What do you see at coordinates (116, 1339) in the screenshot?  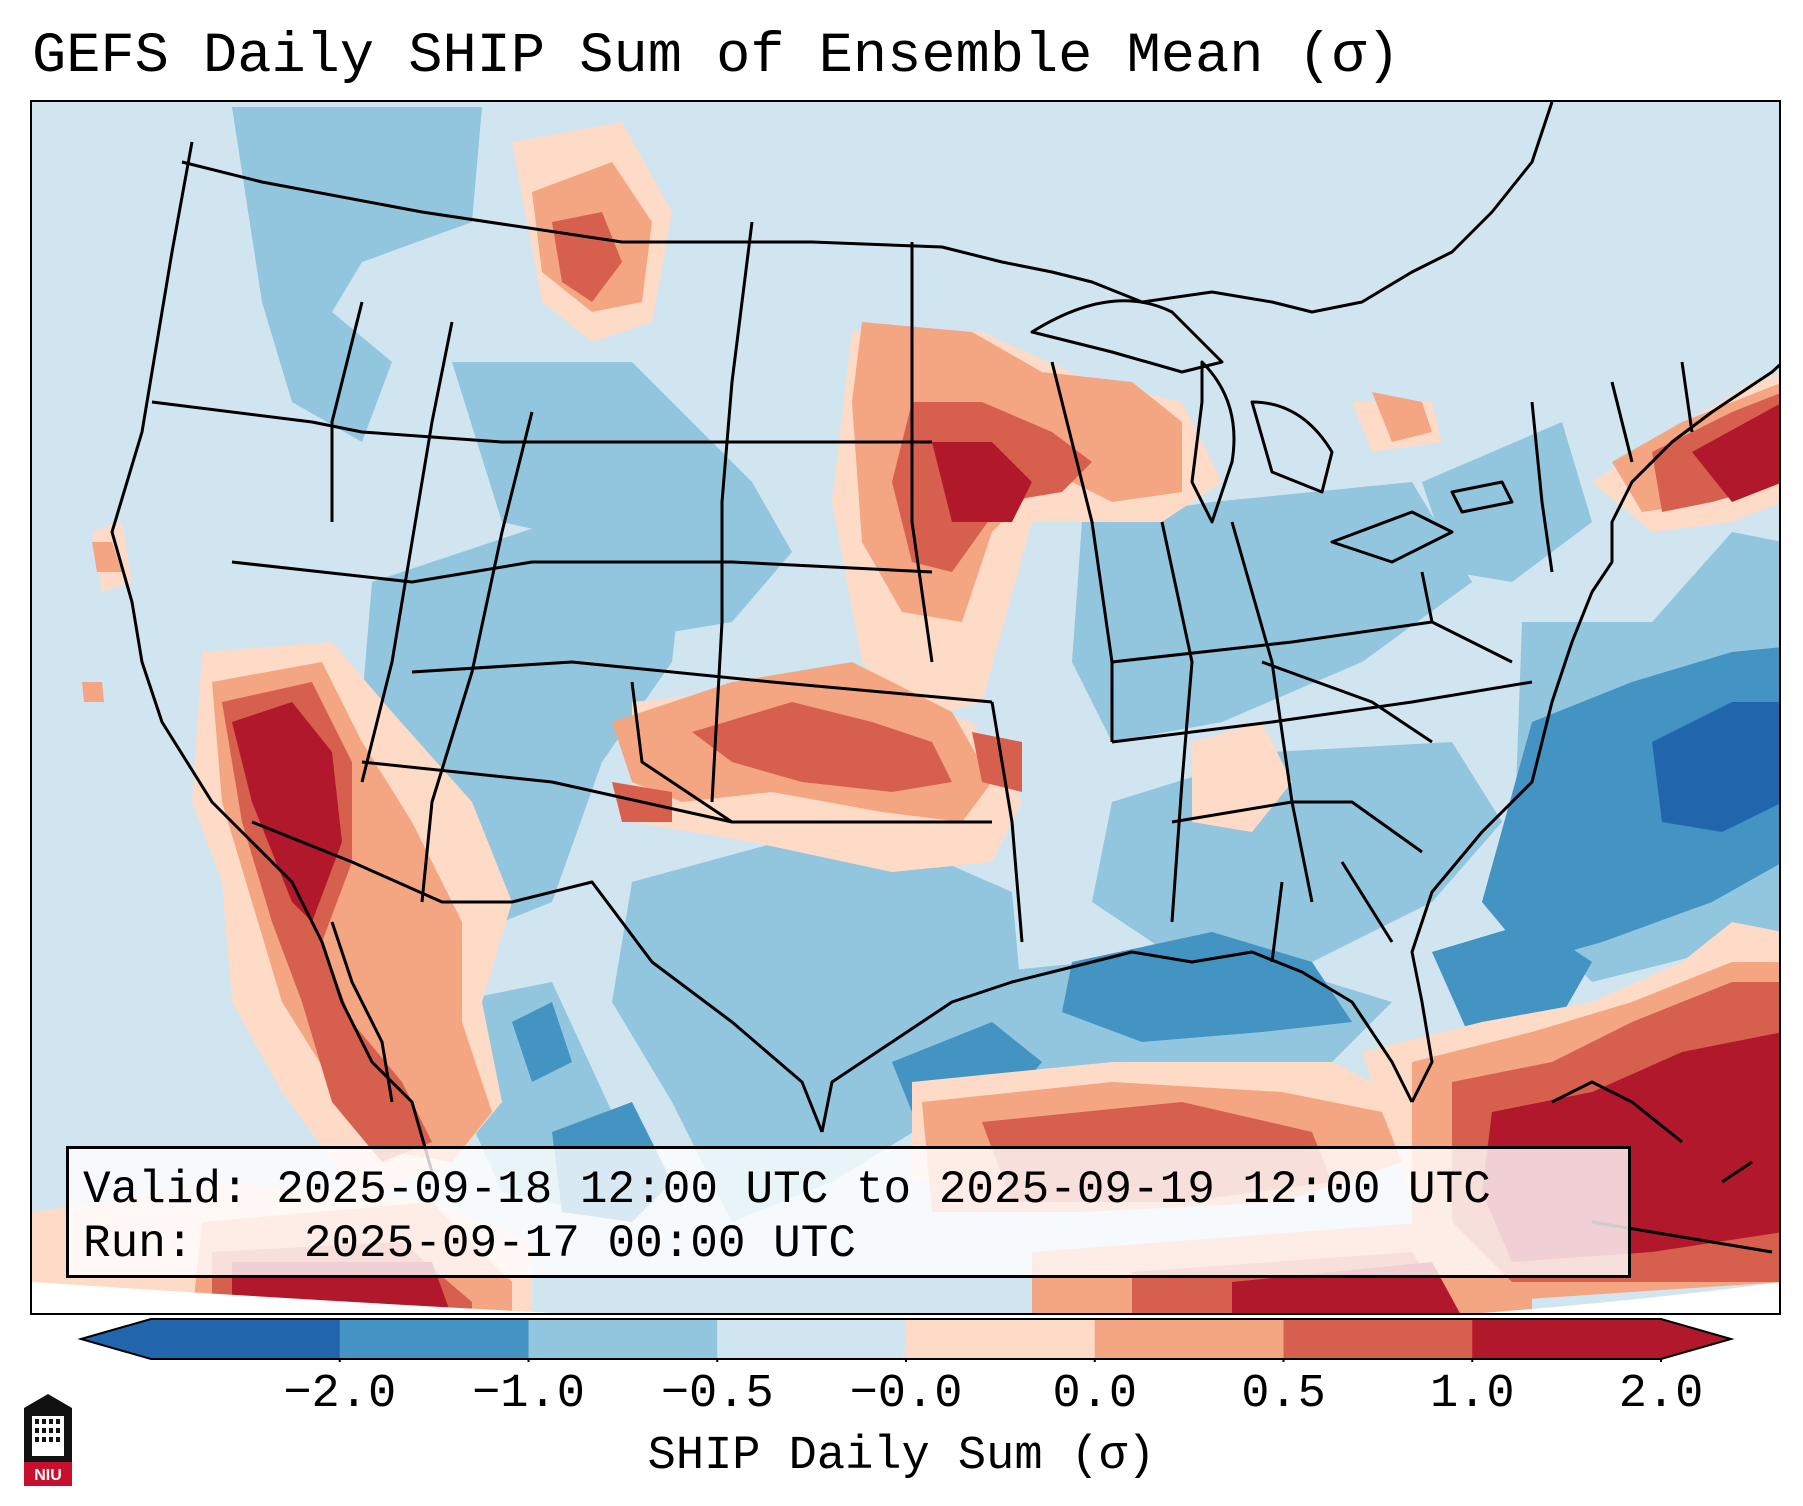 I see `colorbar-extend-min` at bounding box center [116, 1339].